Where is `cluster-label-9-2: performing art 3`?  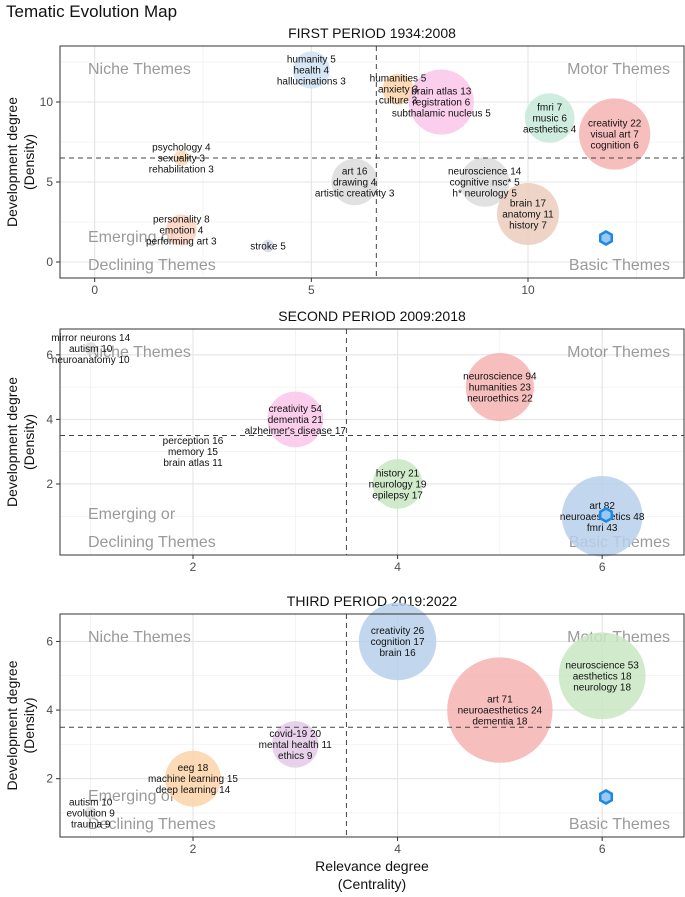
cluster-label-9-2: performing art 3 is located at coordinates (181, 242).